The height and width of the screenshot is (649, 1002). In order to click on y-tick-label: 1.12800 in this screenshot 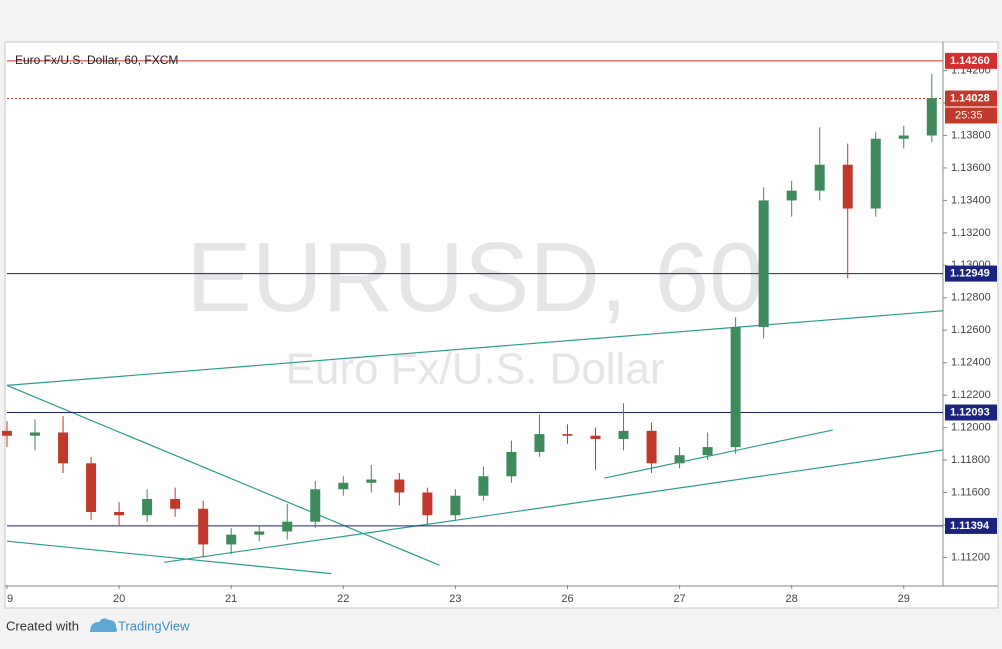, I will do `click(971, 298)`.